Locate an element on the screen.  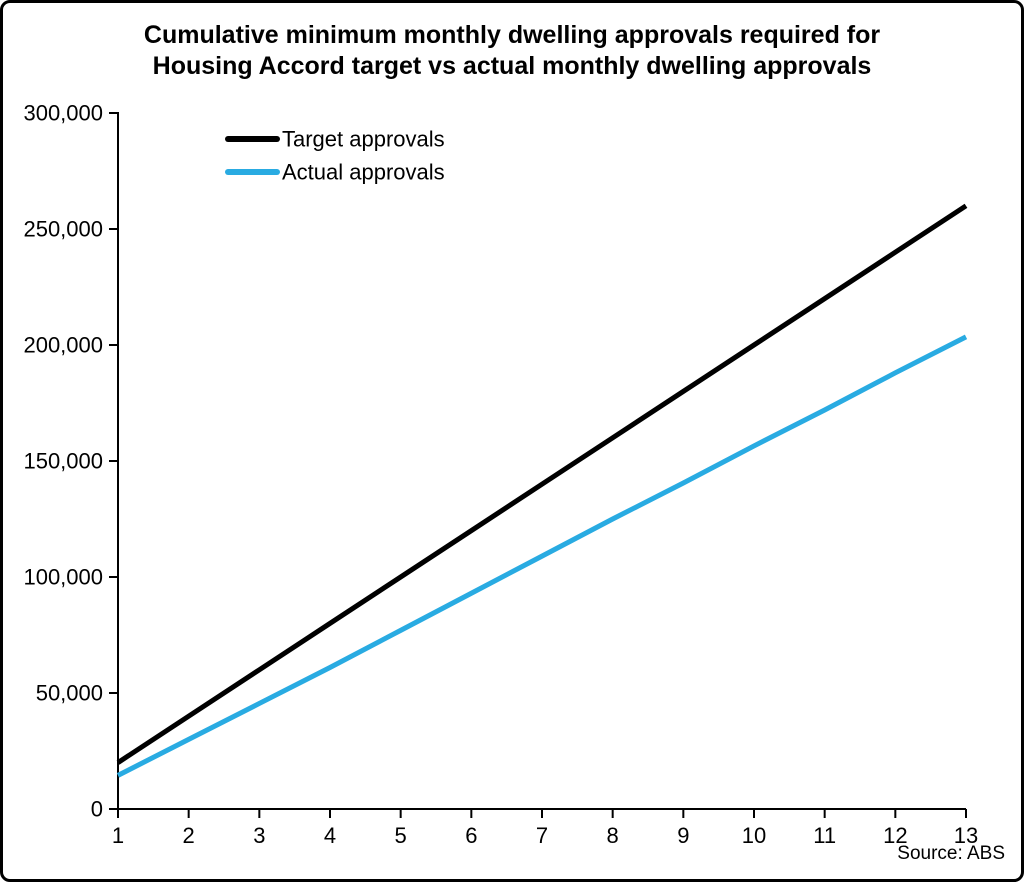
x-tick-label: 7 is located at coordinates (542, 835).